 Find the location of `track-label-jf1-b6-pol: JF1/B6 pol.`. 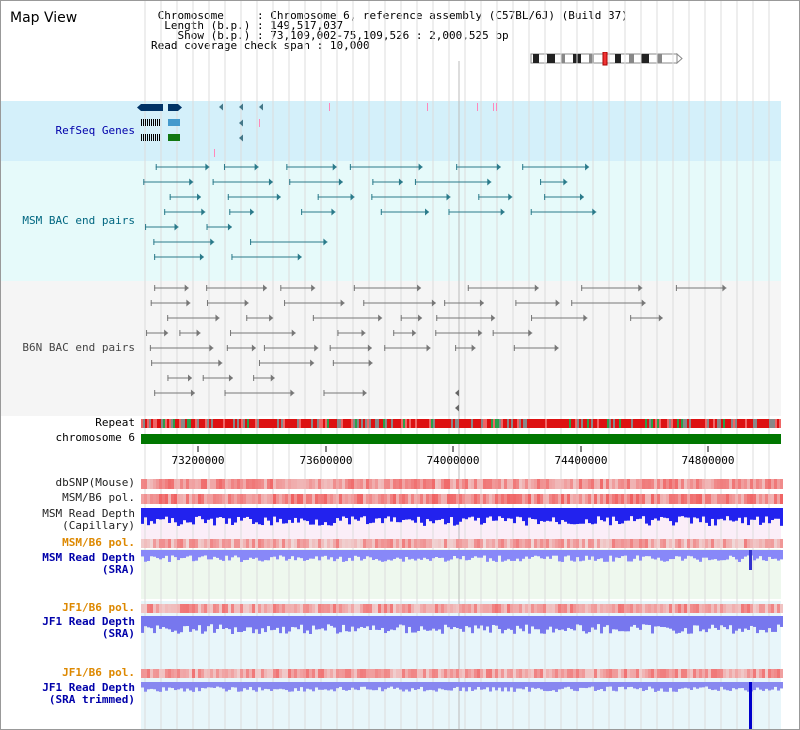

track-label-jf1-b6-pol: JF1/B6 pol. is located at coordinates (98, 607).